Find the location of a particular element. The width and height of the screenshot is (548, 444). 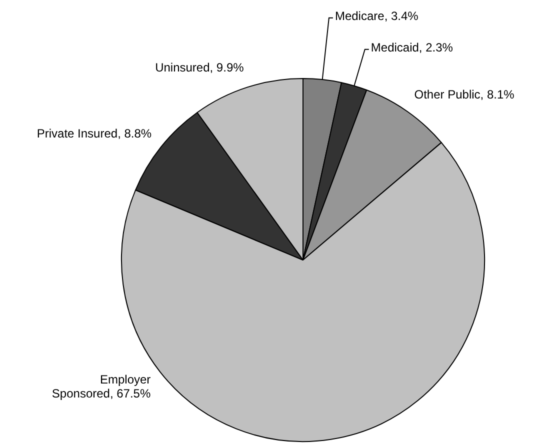

slice-label: Employer Sponsored, 67.5% is located at coordinates (101, 386).